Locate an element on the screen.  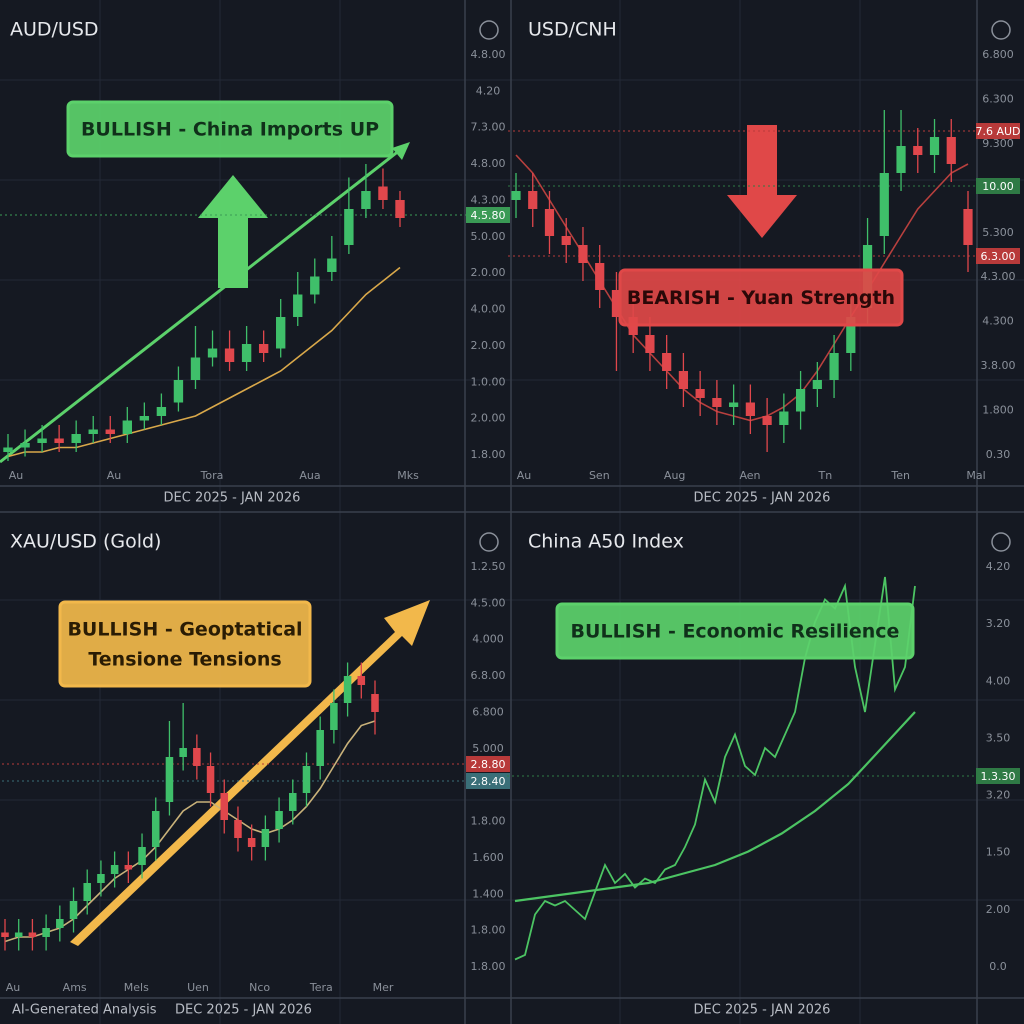
x-label: Mer is located at coordinates (383, 987).